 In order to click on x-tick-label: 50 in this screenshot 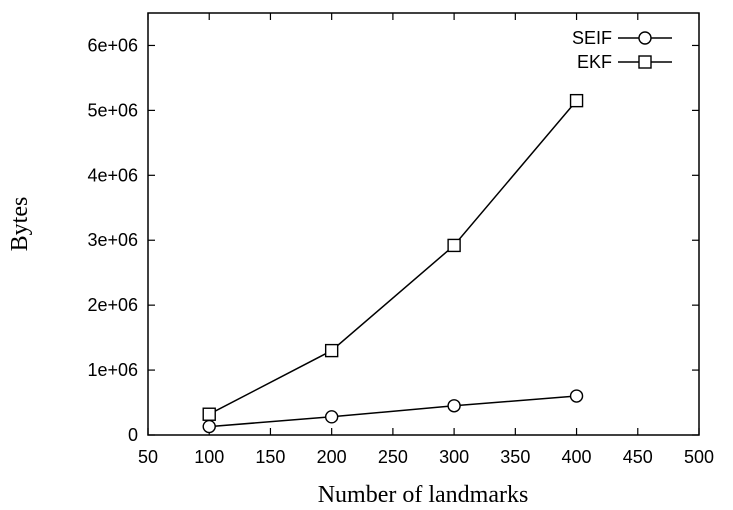, I will do `click(148, 457)`.